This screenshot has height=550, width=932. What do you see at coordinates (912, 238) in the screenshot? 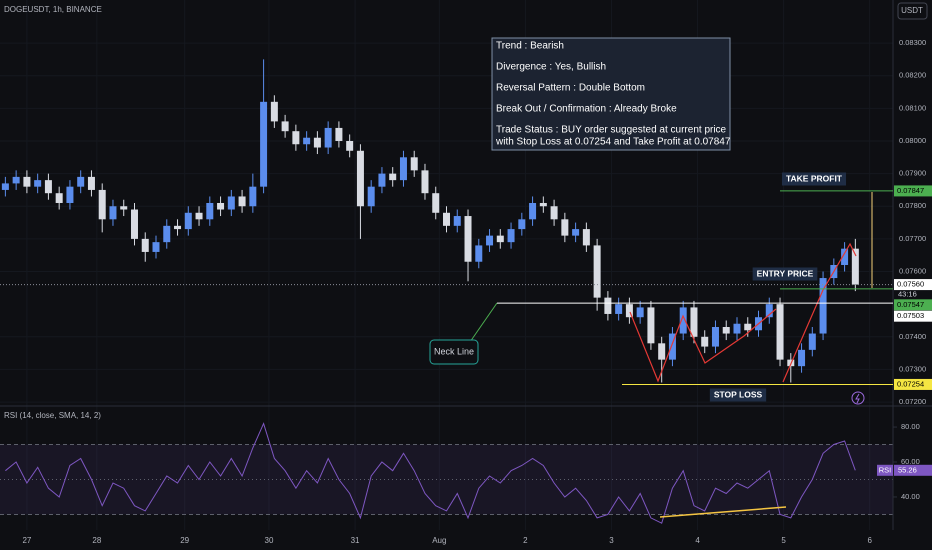
I see `y-tick-label: 0.07700` at bounding box center [912, 238].